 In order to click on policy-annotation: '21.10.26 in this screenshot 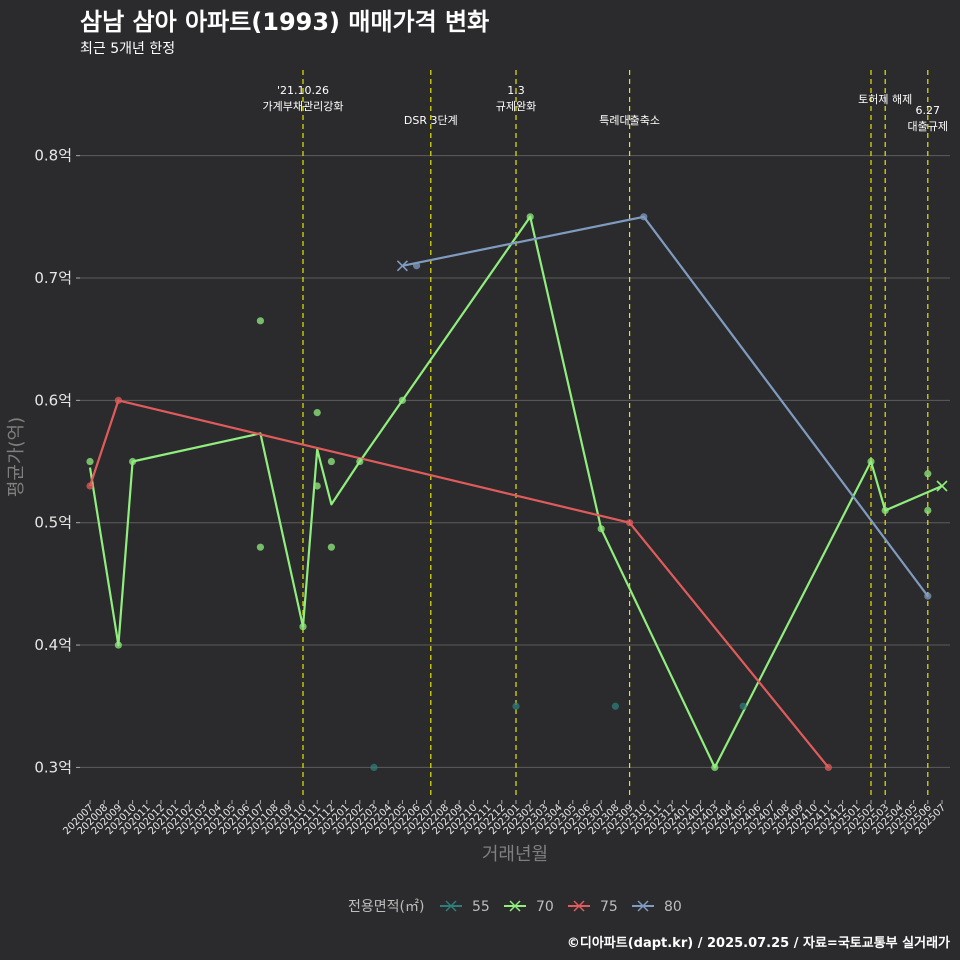, I will do `click(303, 90)`.